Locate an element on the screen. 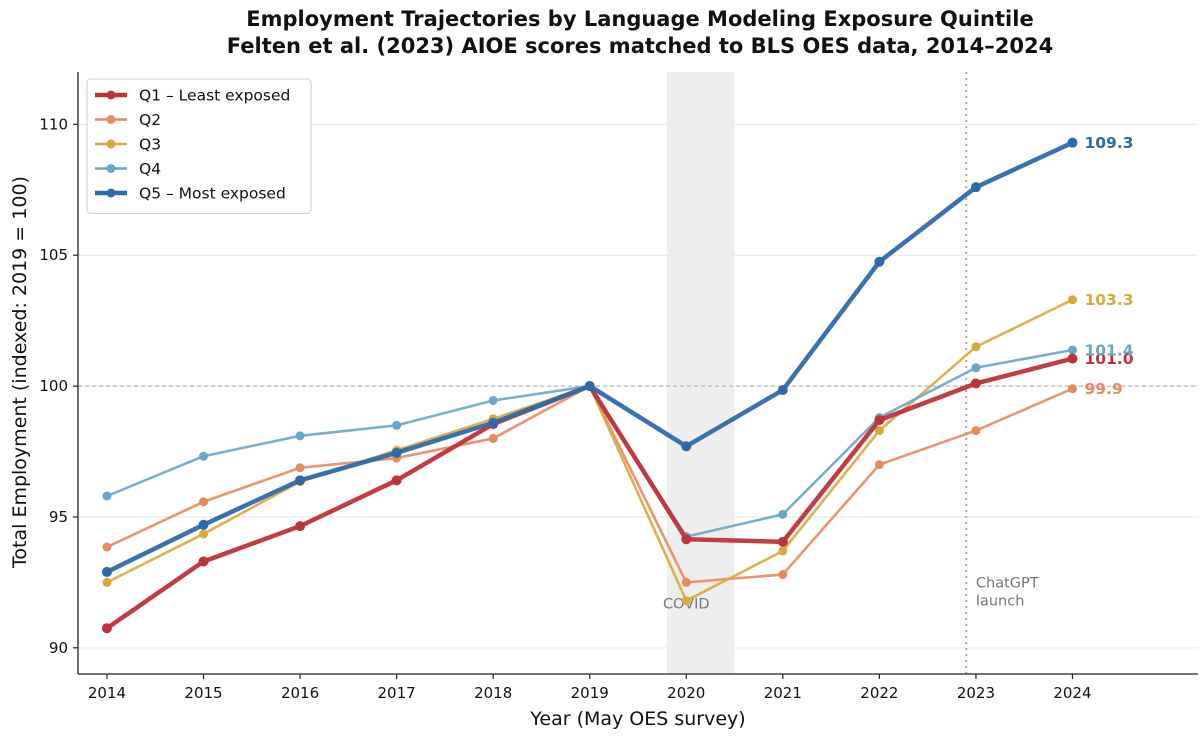 Image resolution: width=1200 pixels, height=741 pixels. y-tick-label: 100 is located at coordinates (53, 386).